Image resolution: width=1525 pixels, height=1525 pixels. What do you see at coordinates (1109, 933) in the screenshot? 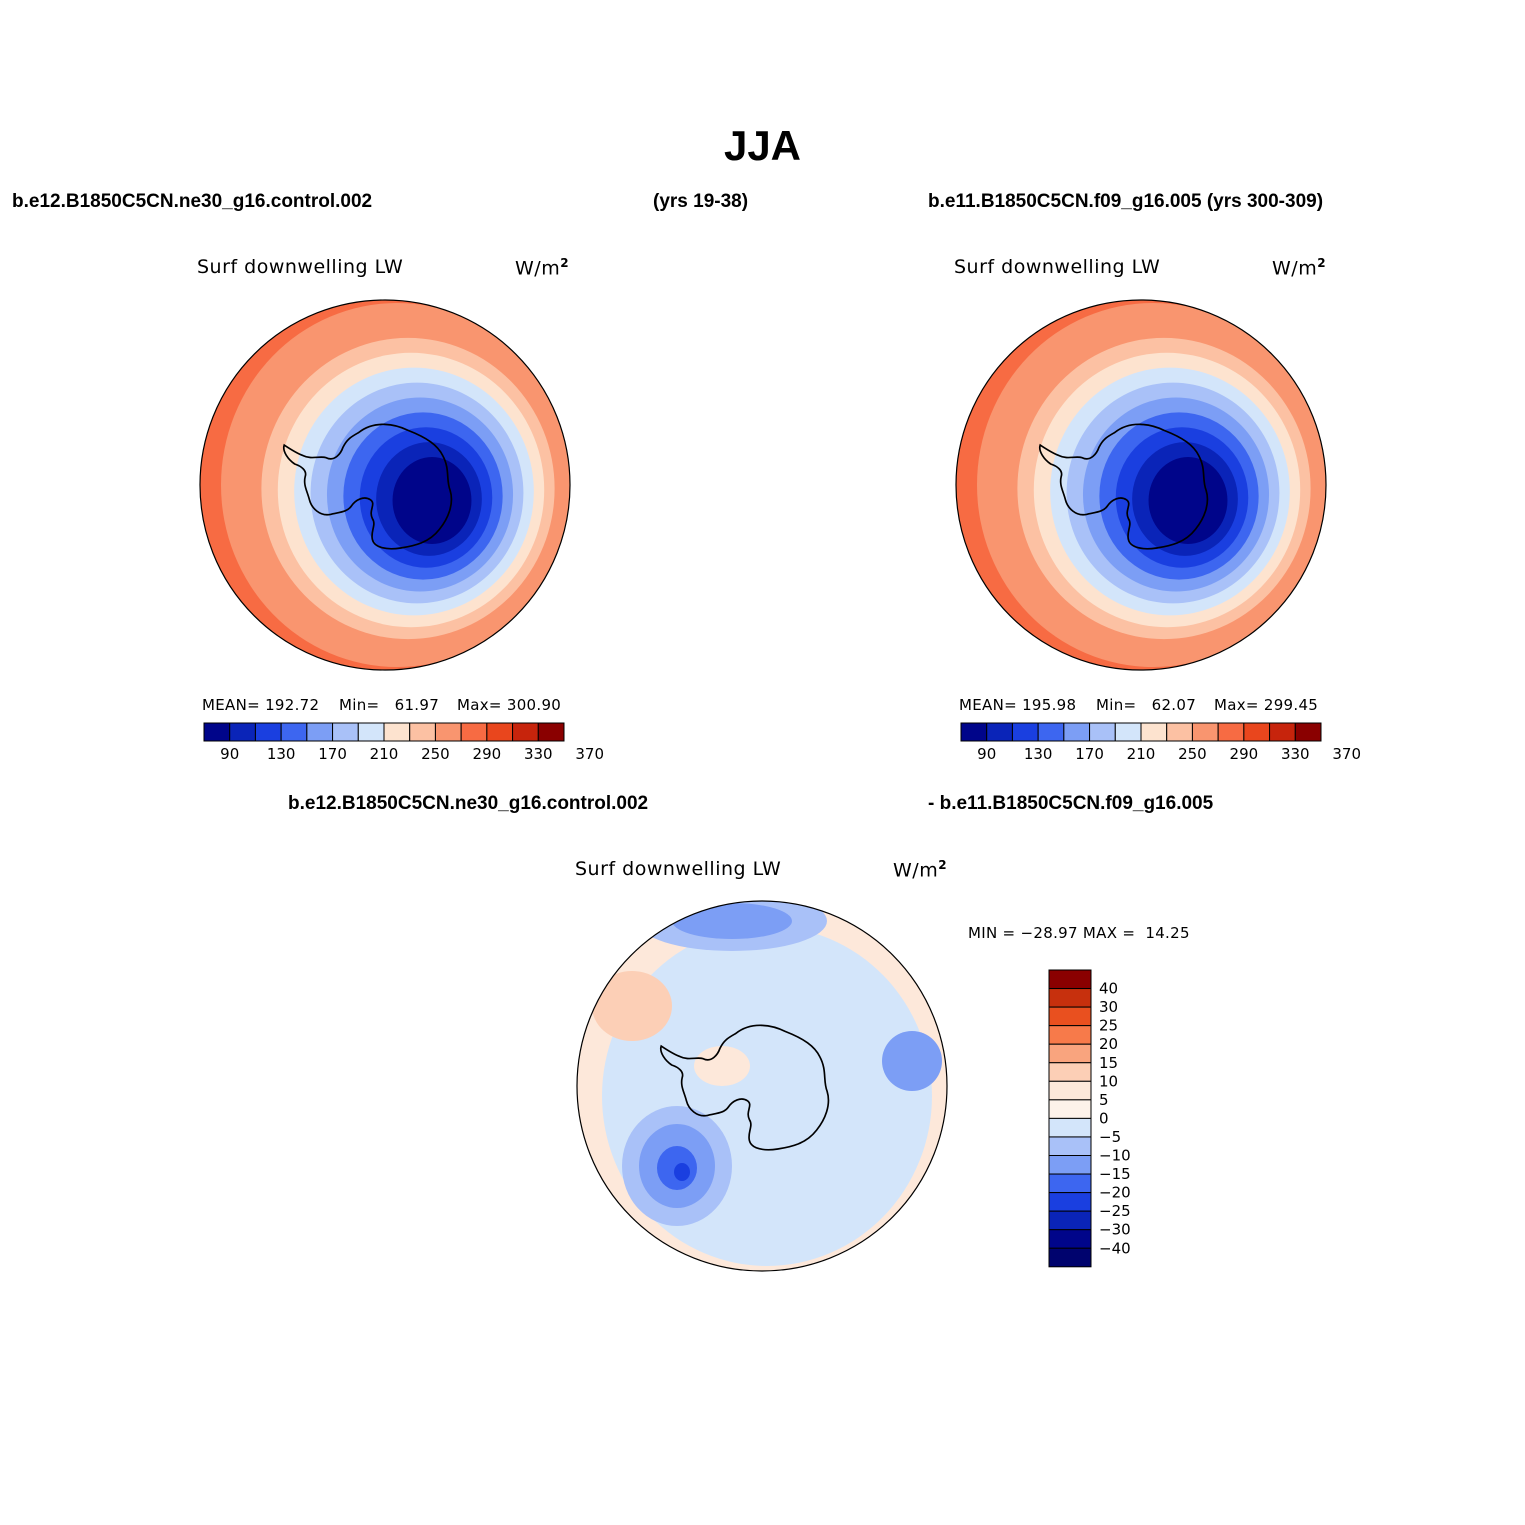
I see `panel3-max-label: MAX =` at bounding box center [1109, 933].